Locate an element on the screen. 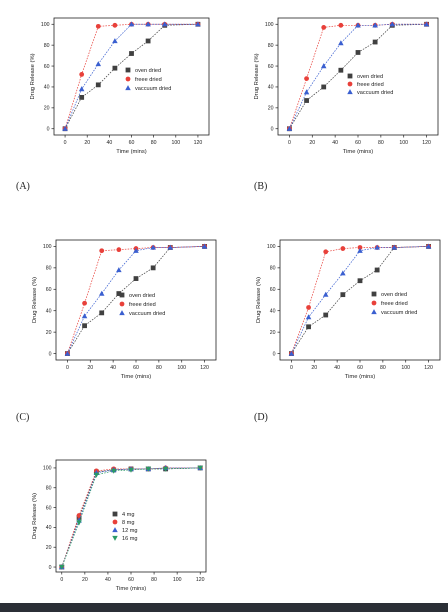 The width and height of the screenshot is (448, 612). panel-label-a: (A) is located at coordinates (23, 186).